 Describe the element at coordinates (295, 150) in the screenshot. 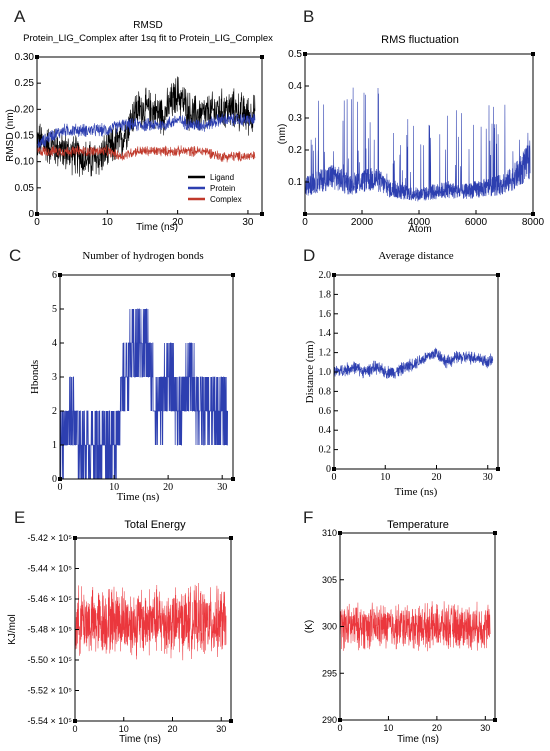

I see `y-tick-label: 0.2` at that location.